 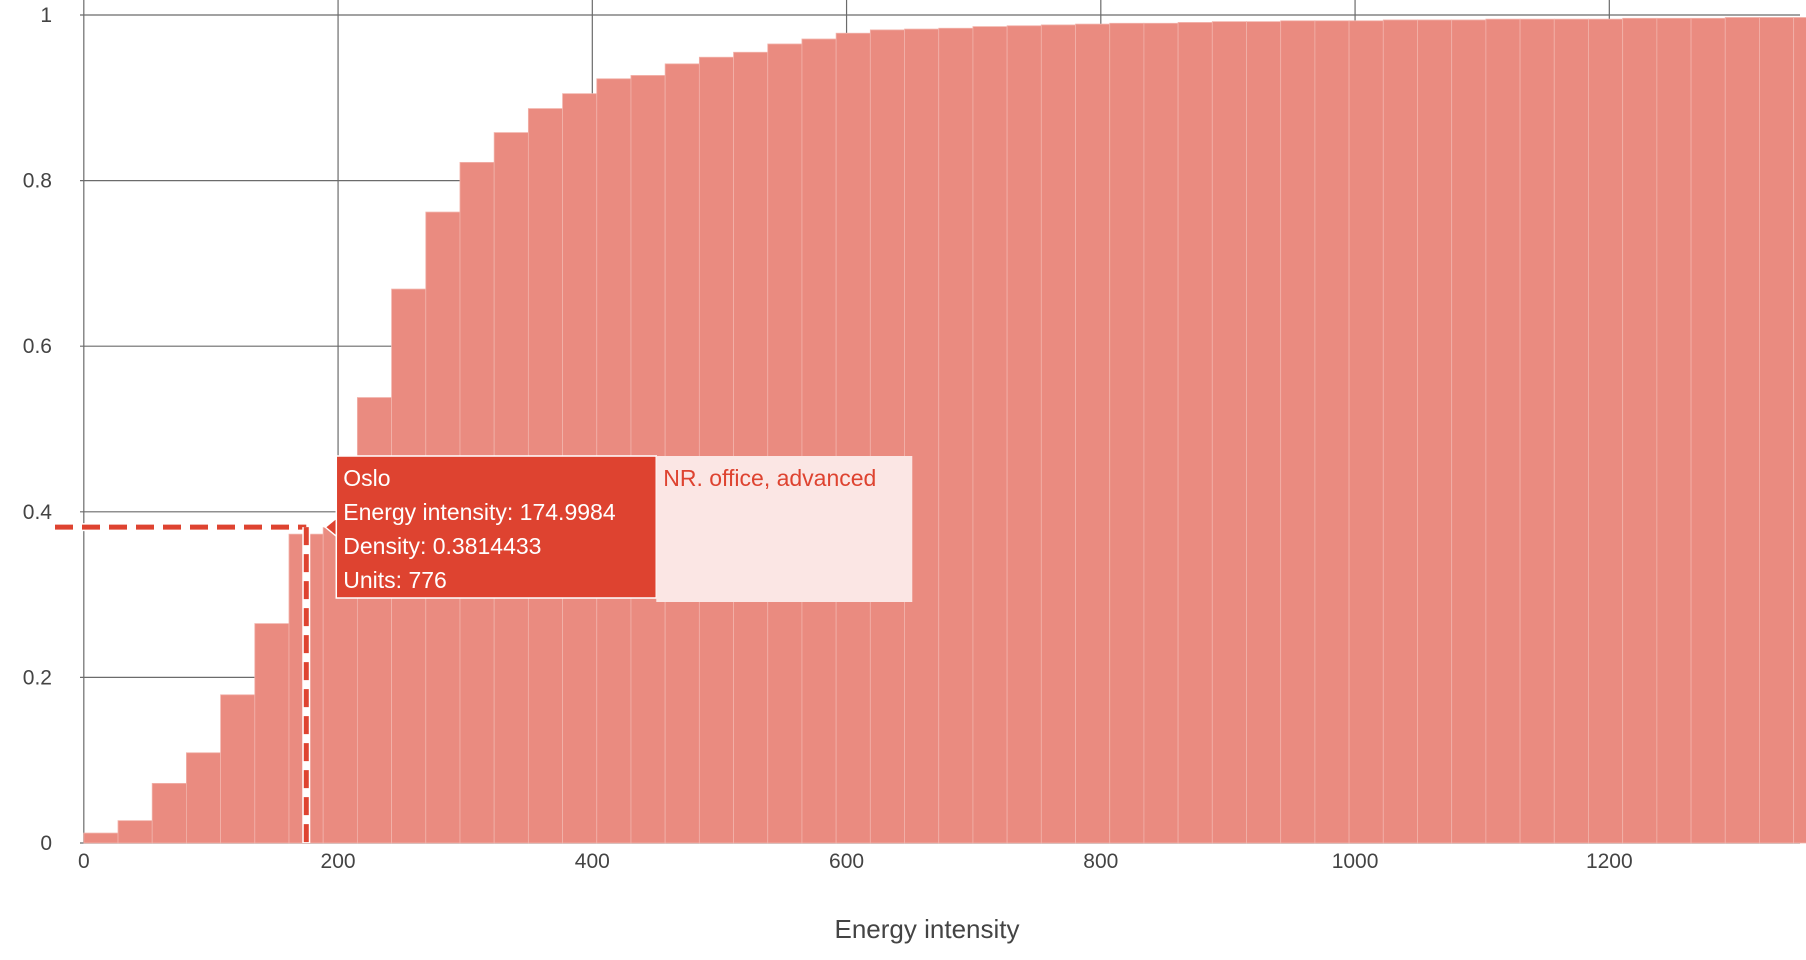 What do you see at coordinates (395, 580) in the screenshot?
I see `tooltip-line-units: Units: 776` at bounding box center [395, 580].